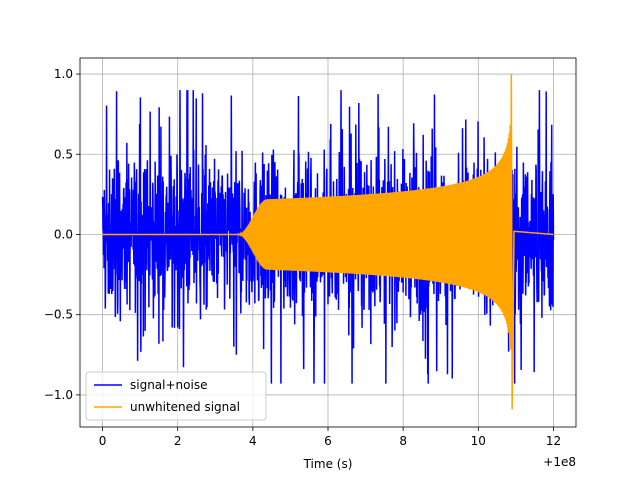 This screenshot has height=484, width=640. What do you see at coordinates (328, 464) in the screenshot?
I see `x-axis-label: Time (s)` at bounding box center [328, 464].